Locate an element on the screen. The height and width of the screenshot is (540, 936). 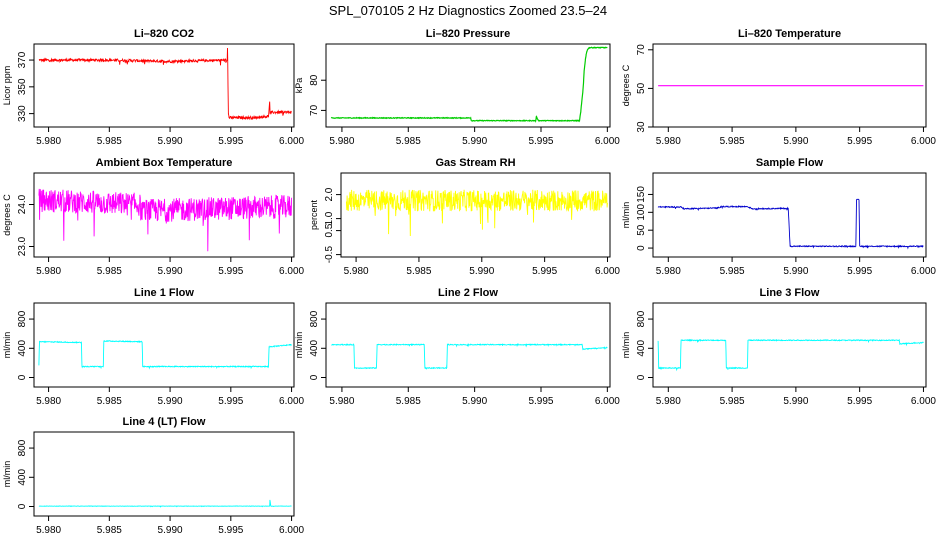
panel-title: Ambient Box Temperature is located at coordinates (164, 163).